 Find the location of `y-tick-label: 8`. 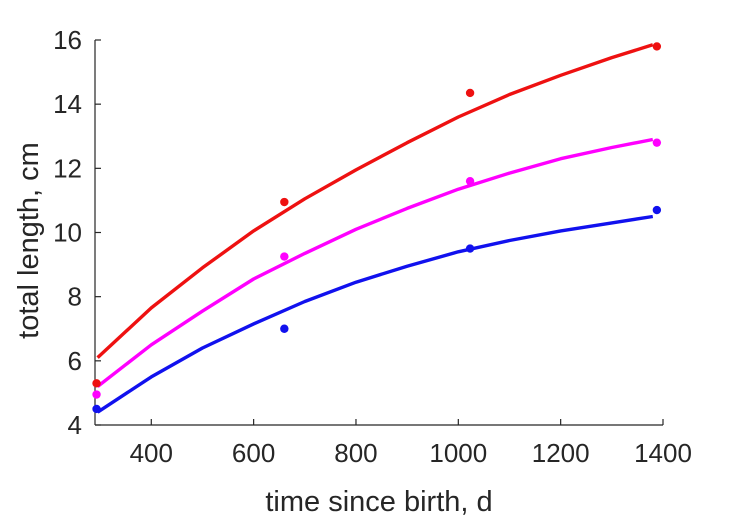

y-tick-label: 8 is located at coordinates (75, 297).